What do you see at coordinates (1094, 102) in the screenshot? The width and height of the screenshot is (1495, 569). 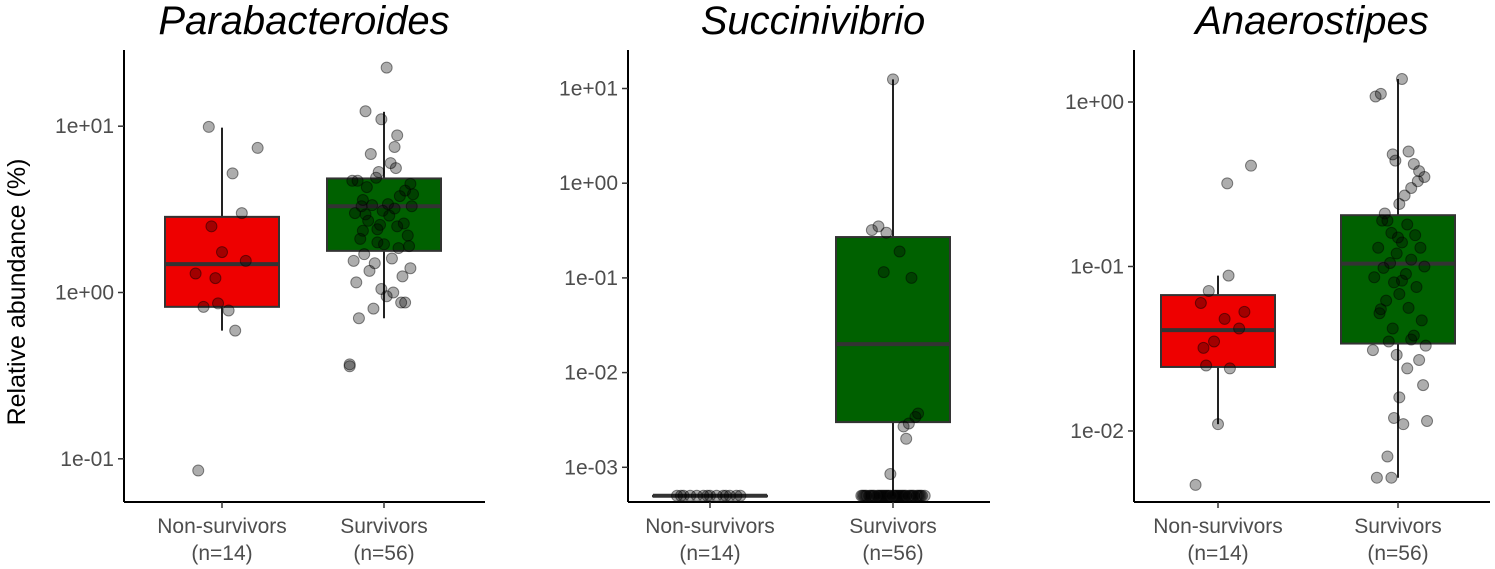 I see `y-tick-label: 1e+00` at bounding box center [1094, 102].